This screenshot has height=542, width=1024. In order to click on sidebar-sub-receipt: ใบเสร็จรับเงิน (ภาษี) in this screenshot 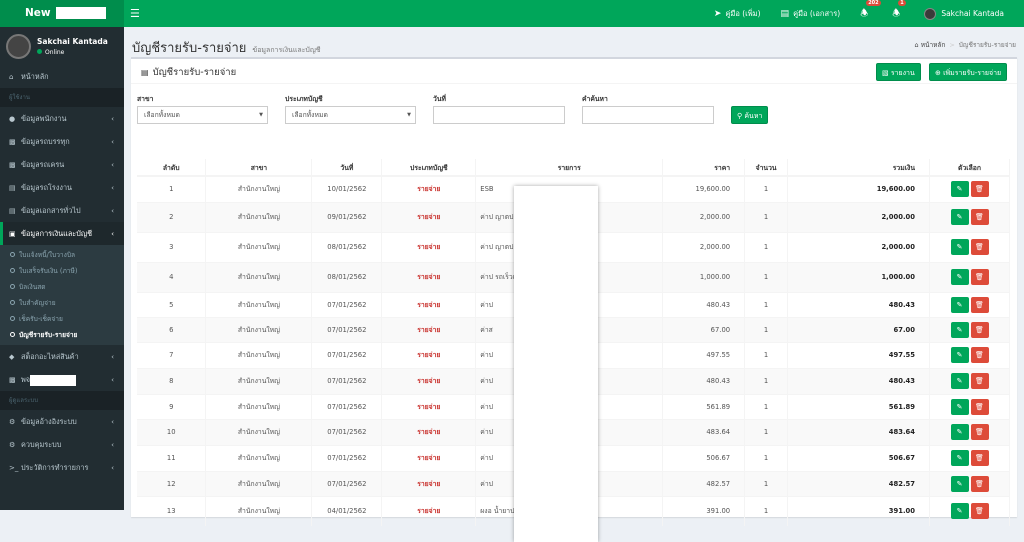, I will do `click(62, 271)`.